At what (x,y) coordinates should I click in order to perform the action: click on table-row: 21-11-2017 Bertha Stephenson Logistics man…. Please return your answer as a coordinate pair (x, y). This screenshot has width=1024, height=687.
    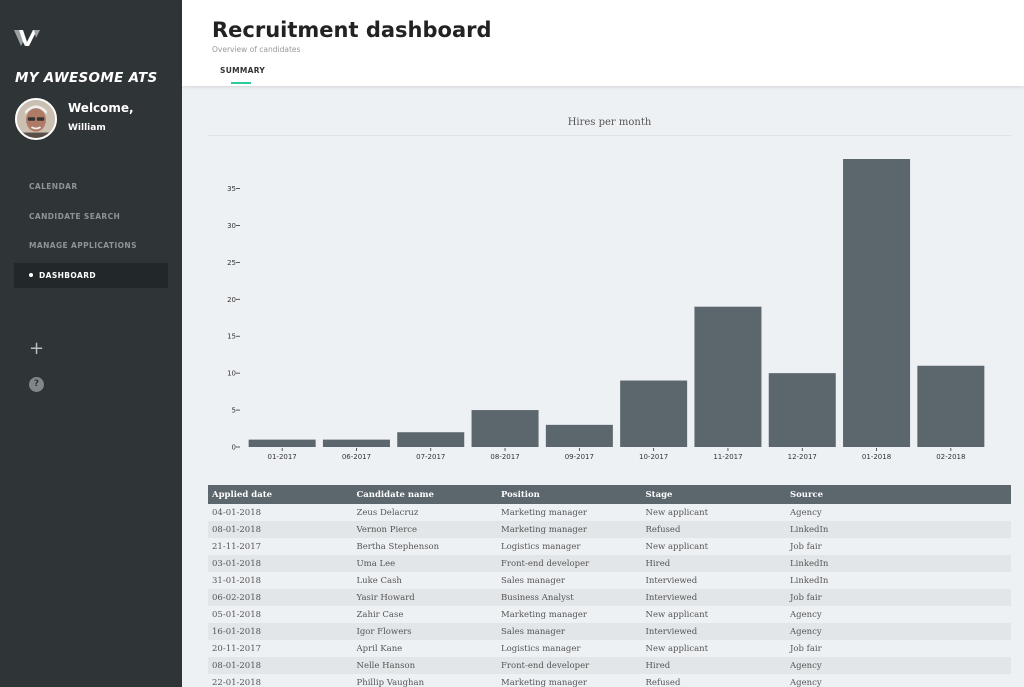
    Looking at the image, I should click on (609, 546).